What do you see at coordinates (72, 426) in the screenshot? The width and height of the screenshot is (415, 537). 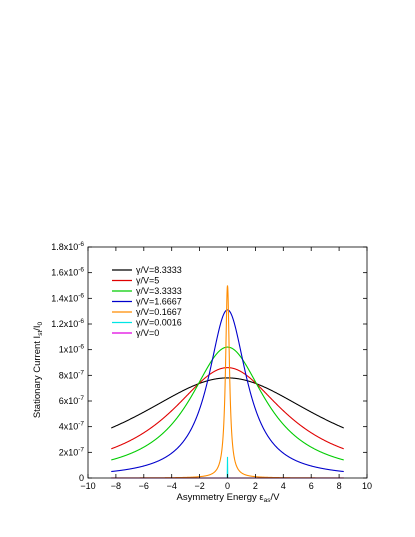 I see `y-tick-label: 4x10⁻⁷` at bounding box center [72, 426].